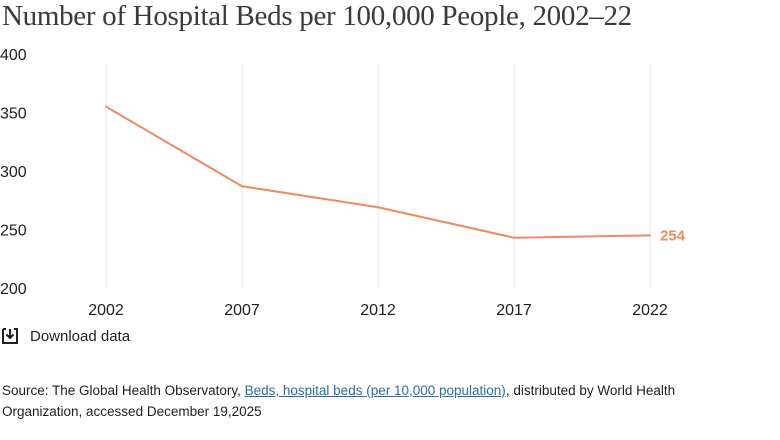  I want to click on y-tick-label: 350, so click(13, 114).